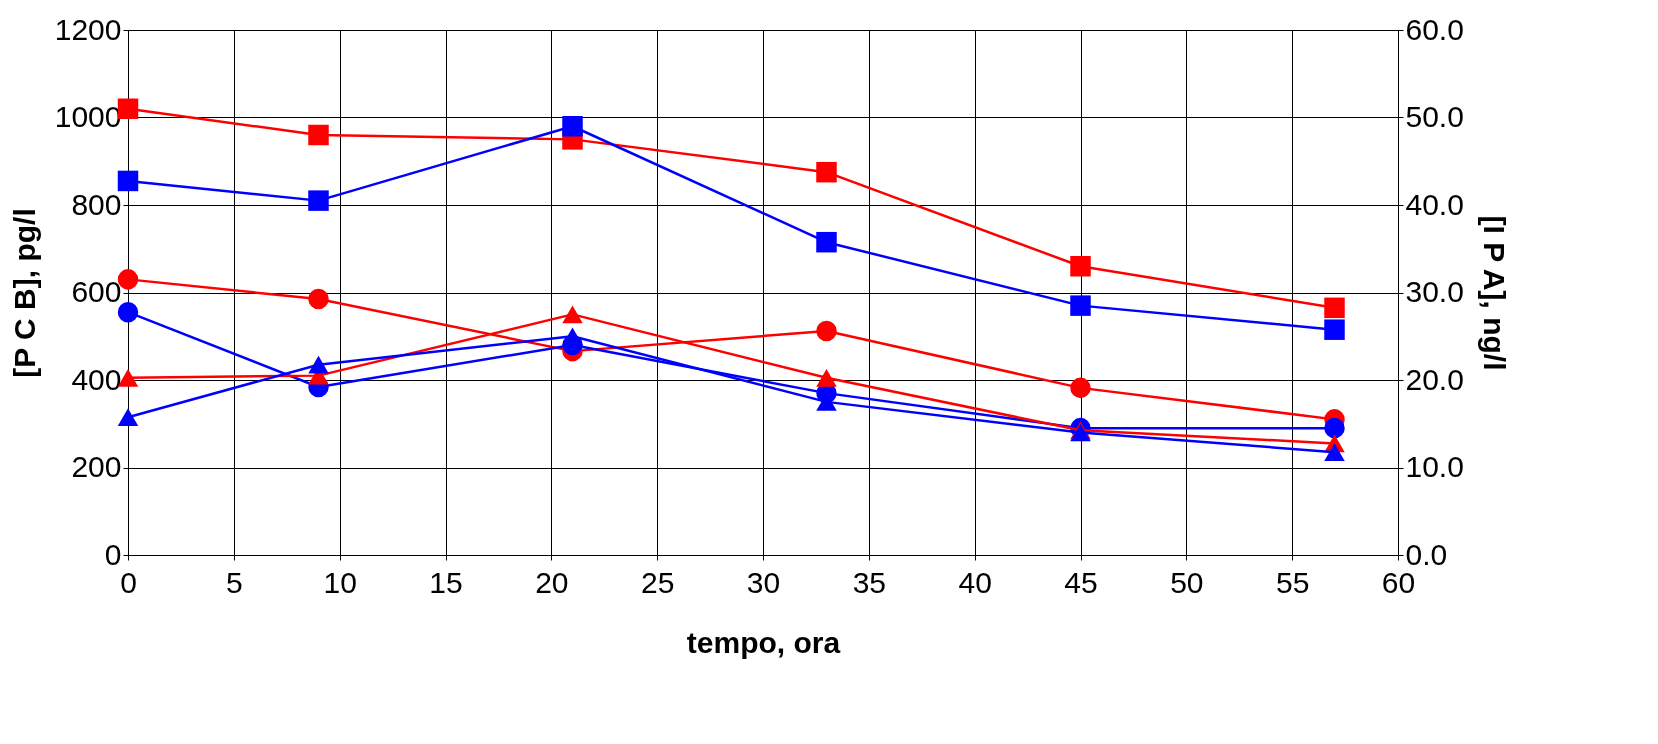  Describe the element at coordinates (975, 582) in the screenshot. I see `x-tick-label: 40` at that location.